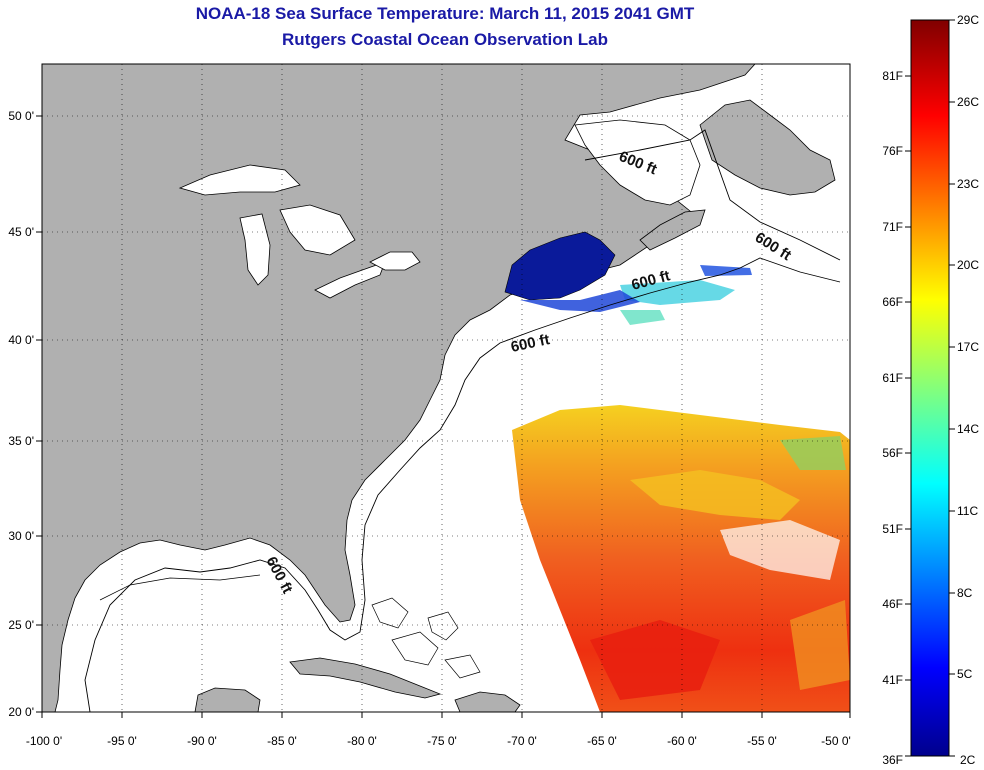 This screenshot has height=770, width=984. What do you see at coordinates (602, 741) in the screenshot?
I see `lon-tick-label: -65 0'` at bounding box center [602, 741].